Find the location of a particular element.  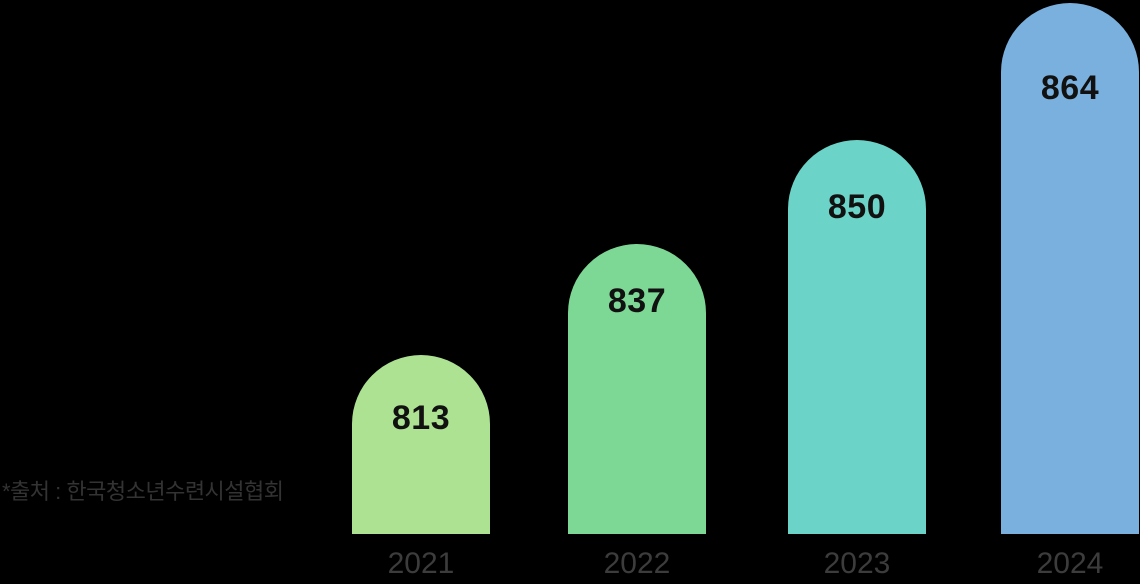

category-label-2021: 2021 is located at coordinates (421, 563).